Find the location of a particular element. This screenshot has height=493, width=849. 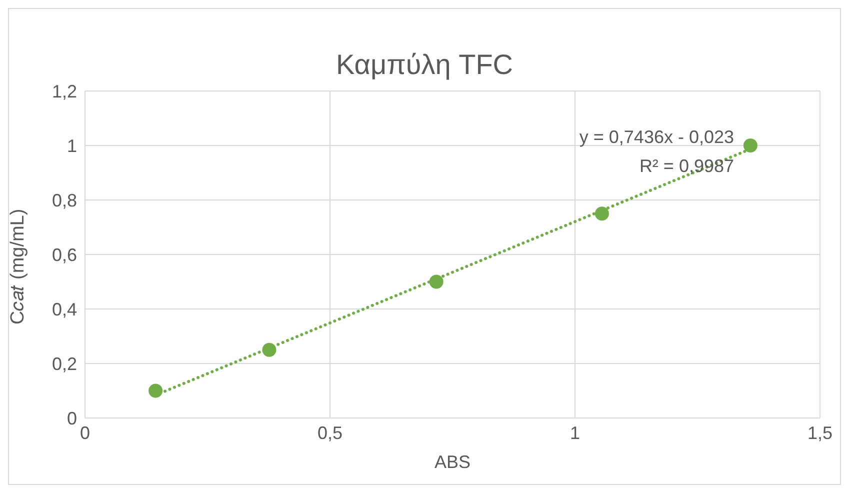

annotation: y = 0,7436x - 0,023 is located at coordinates (656, 137).